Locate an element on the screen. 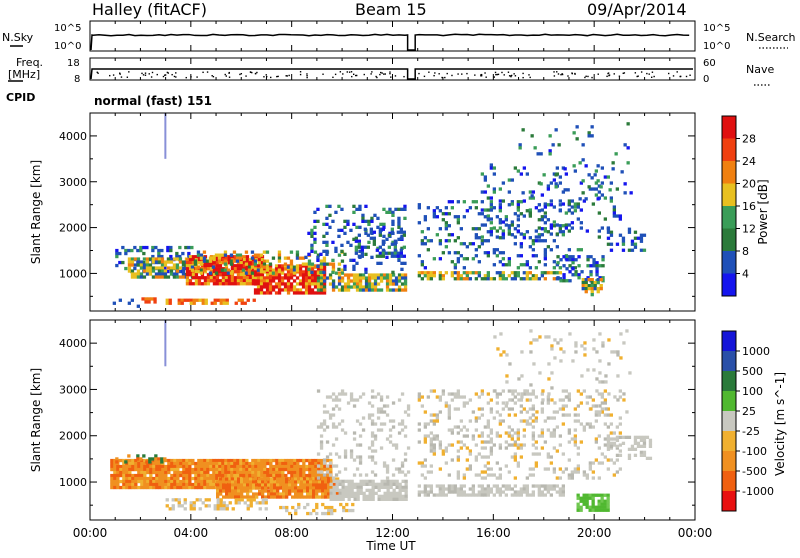 Image resolution: width=800 pixels, height=558 pixels. nave-label: Nave is located at coordinates (760, 69).